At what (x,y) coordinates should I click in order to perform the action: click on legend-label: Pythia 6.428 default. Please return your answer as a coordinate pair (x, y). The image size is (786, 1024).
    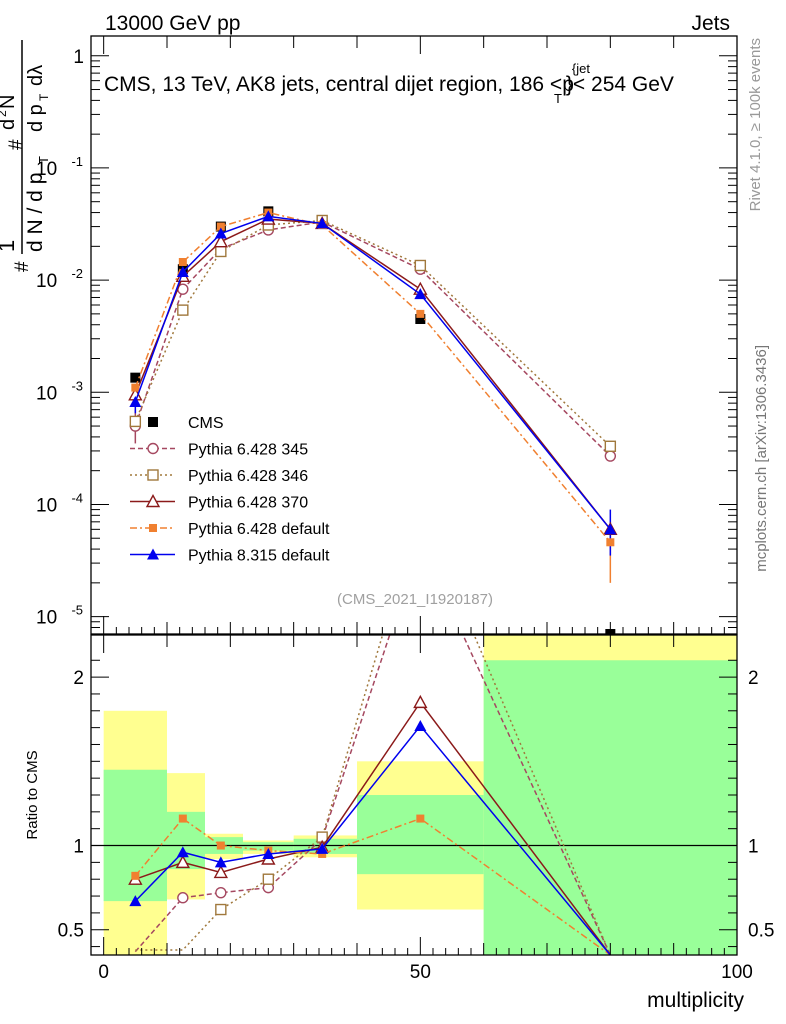
    Looking at the image, I should click on (259, 529).